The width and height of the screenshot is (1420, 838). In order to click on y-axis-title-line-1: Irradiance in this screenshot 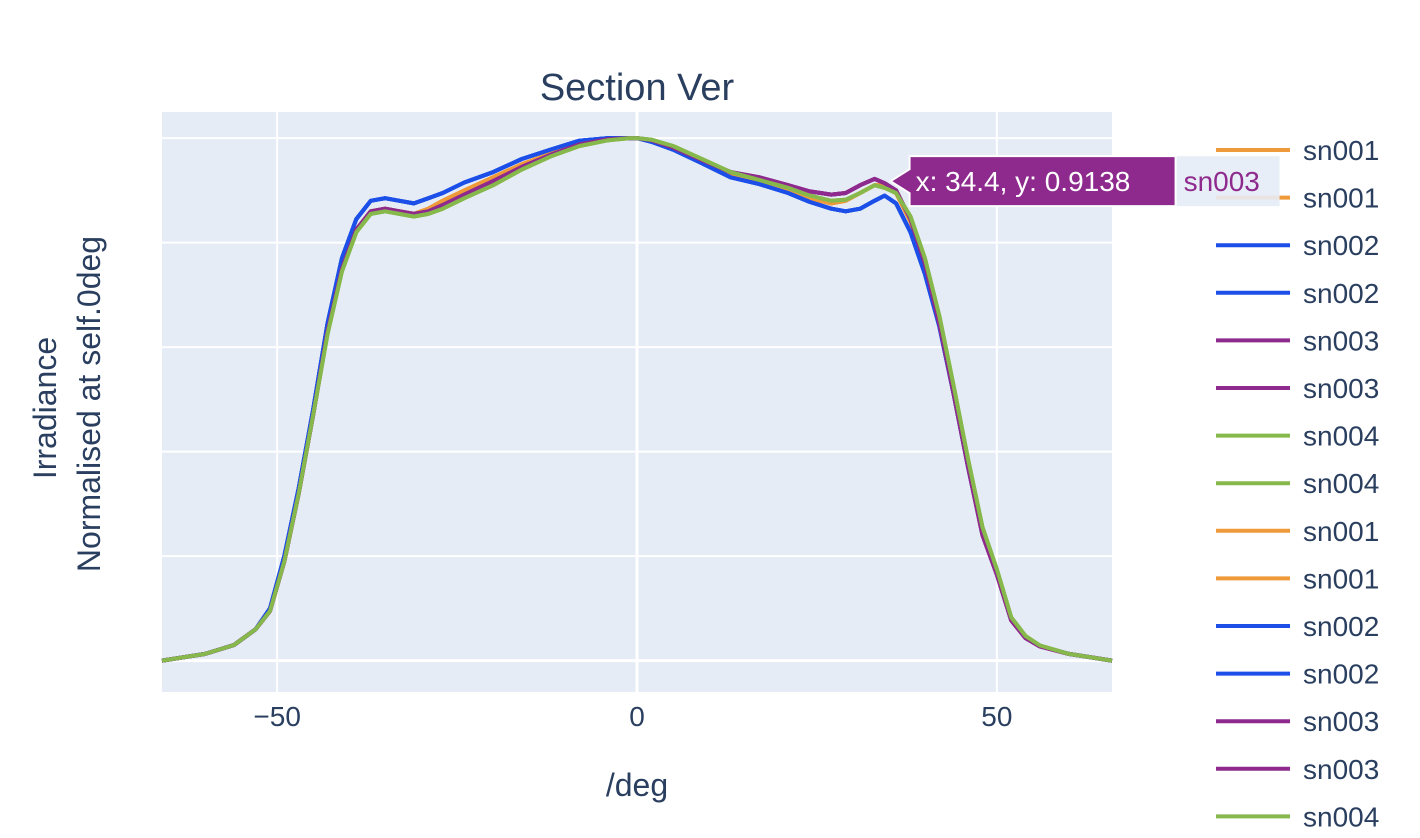, I will do `click(45, 408)`.